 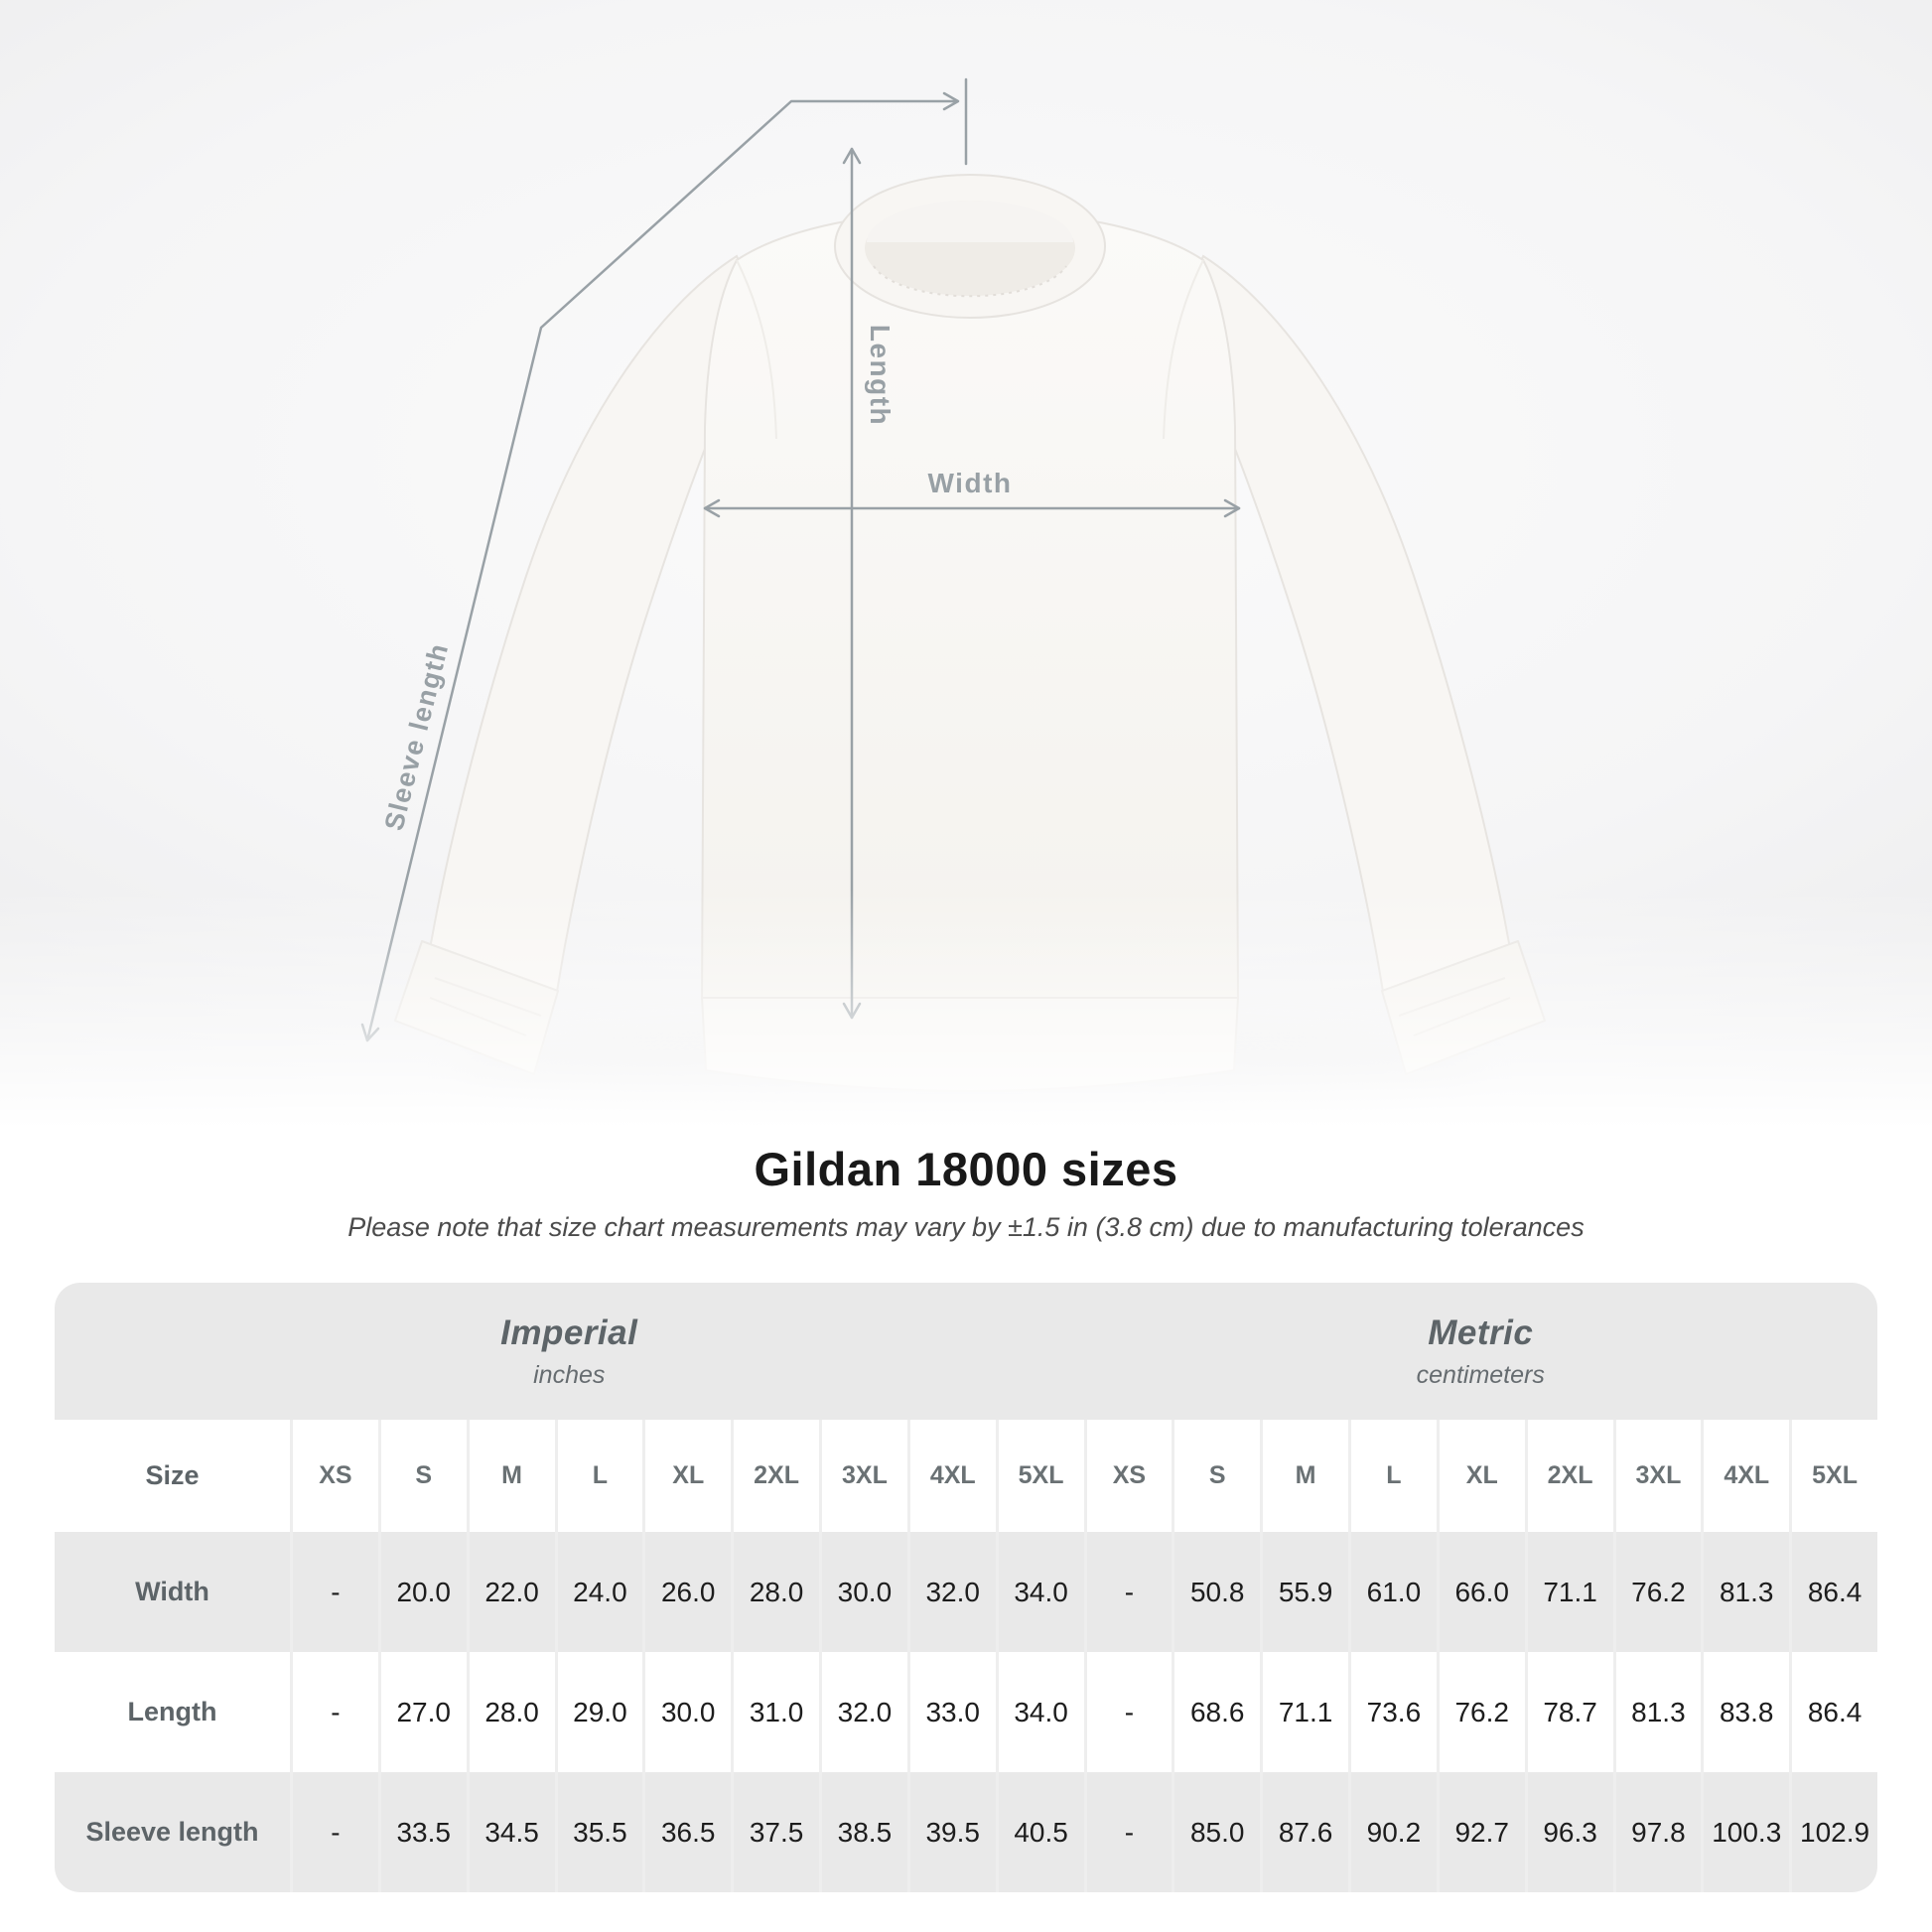 I want to click on table-cell: 27.0, so click(x=422, y=1712).